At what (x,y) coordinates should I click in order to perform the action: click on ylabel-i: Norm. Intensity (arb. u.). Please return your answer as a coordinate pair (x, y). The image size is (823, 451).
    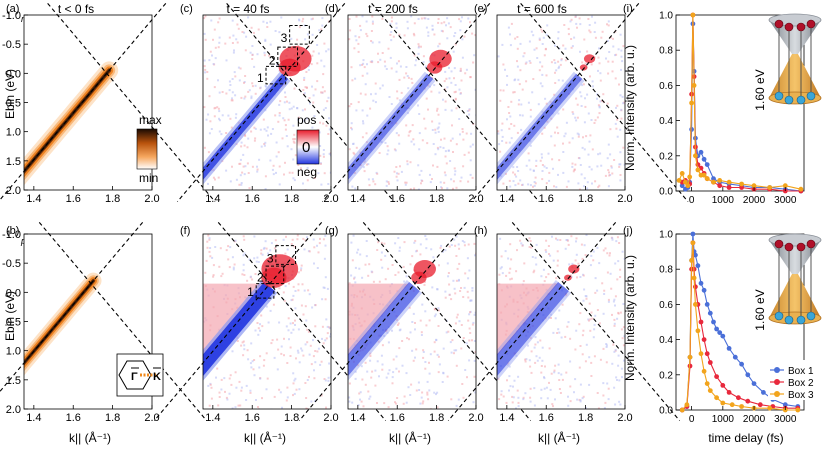
    Looking at the image, I should click on (630, 108).